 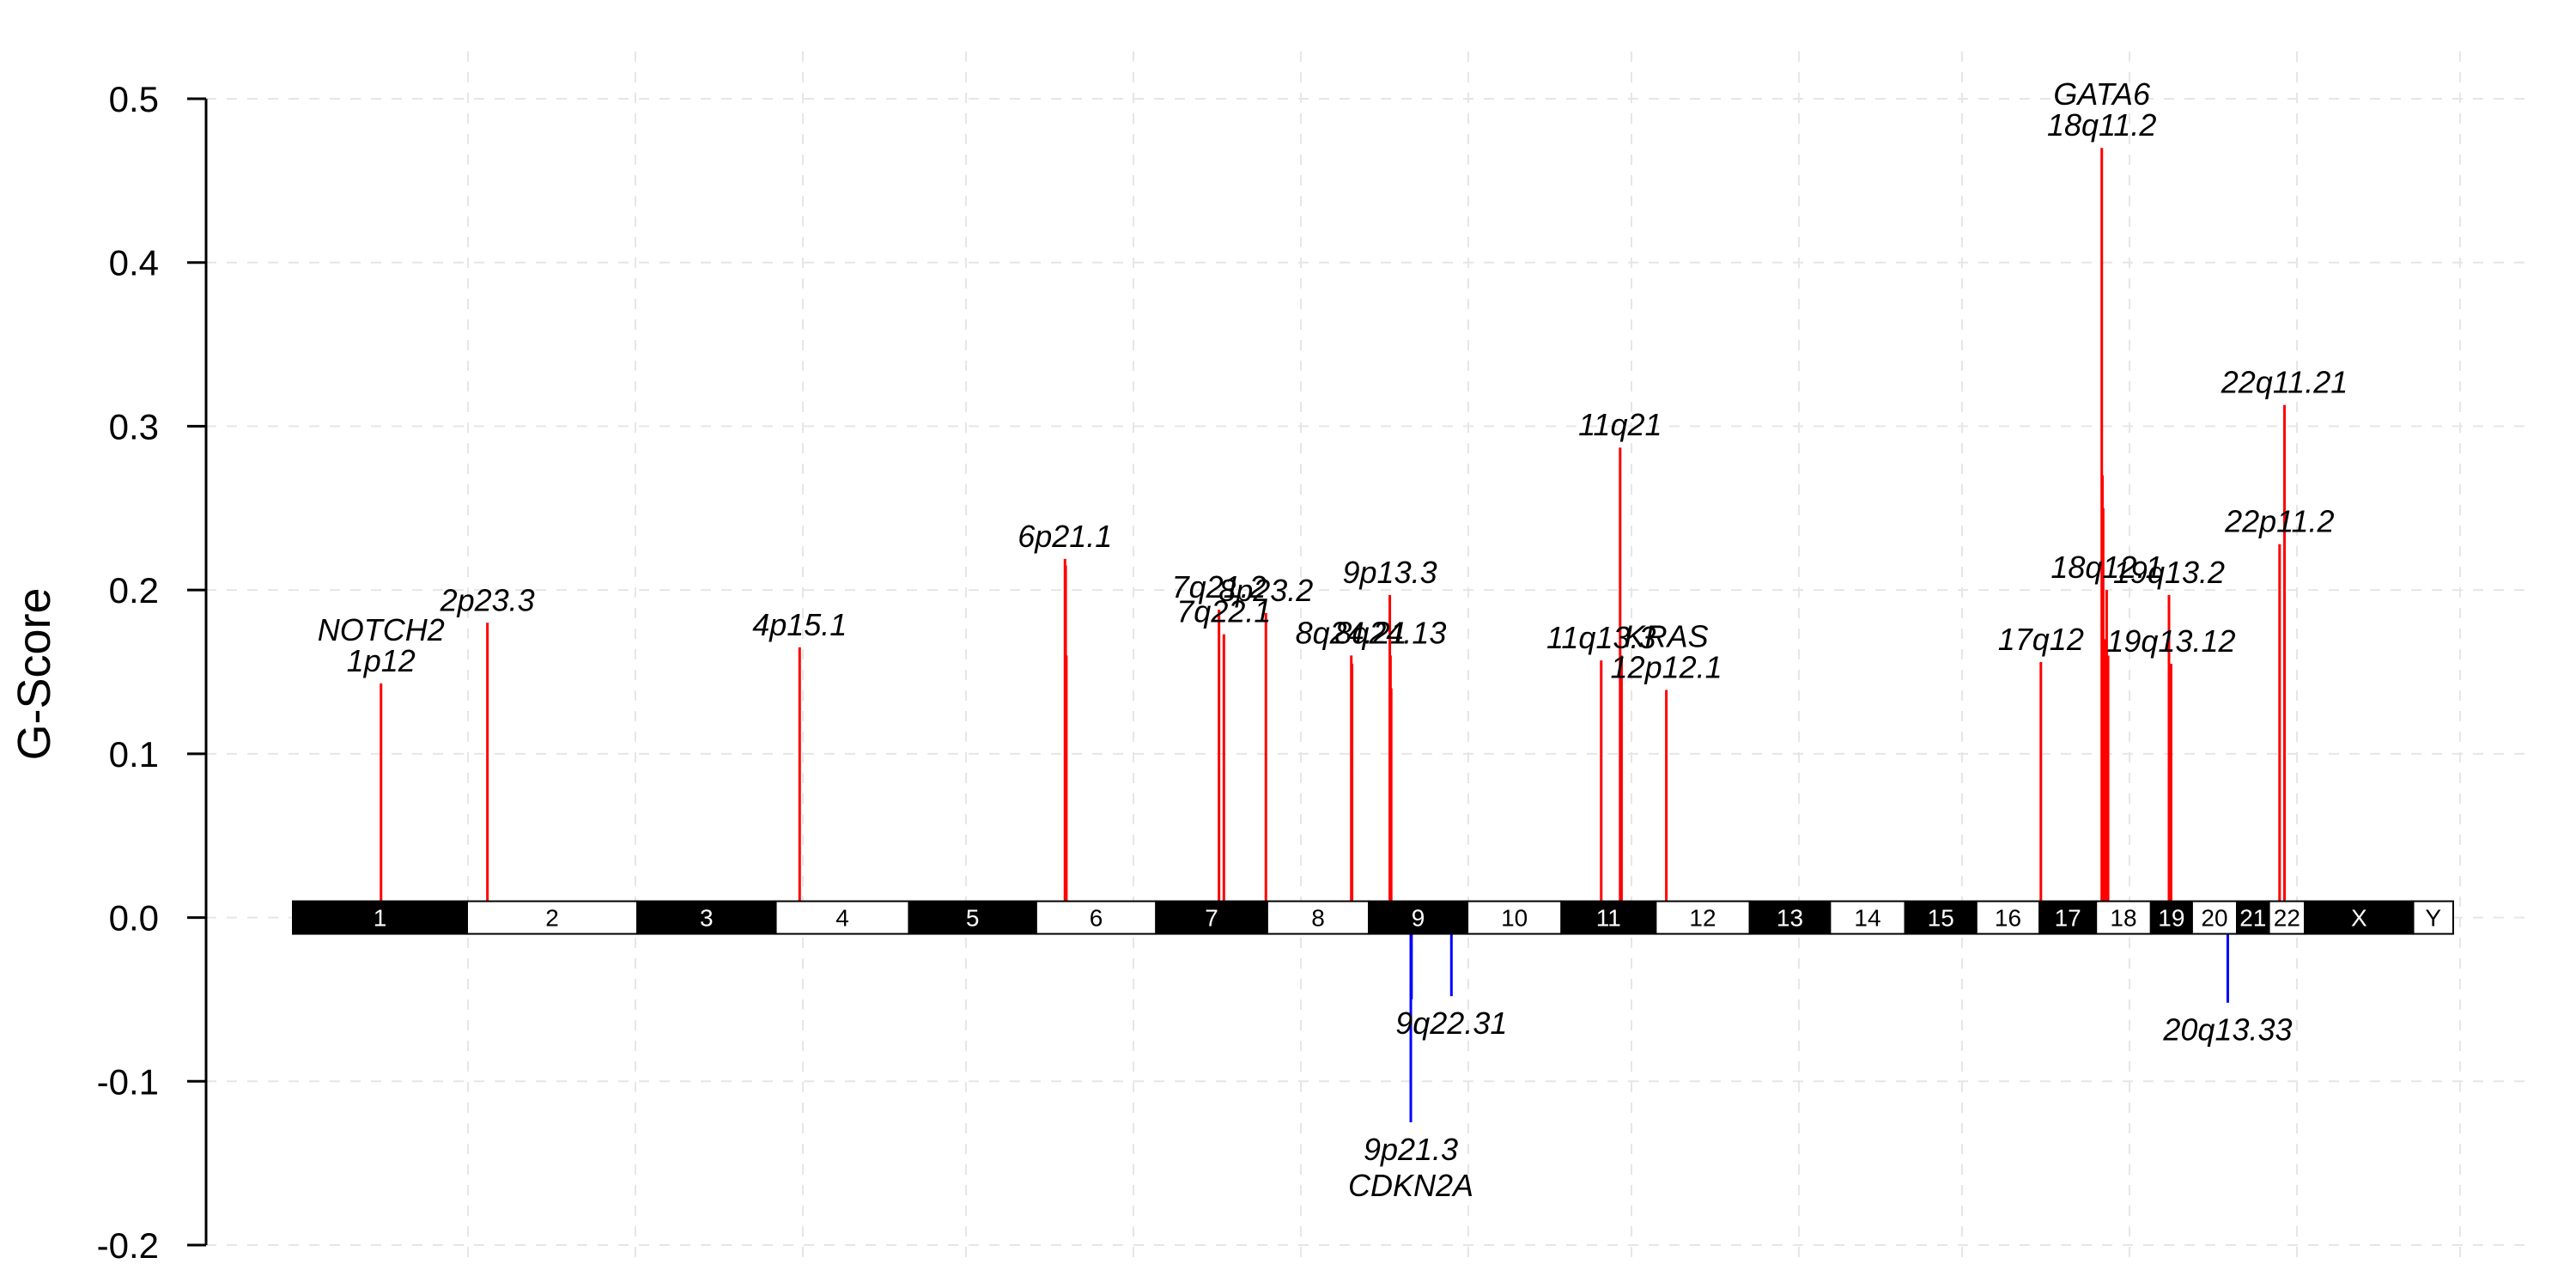 What do you see at coordinates (1790, 918) in the screenshot?
I see `chromosome-label: 13` at bounding box center [1790, 918].